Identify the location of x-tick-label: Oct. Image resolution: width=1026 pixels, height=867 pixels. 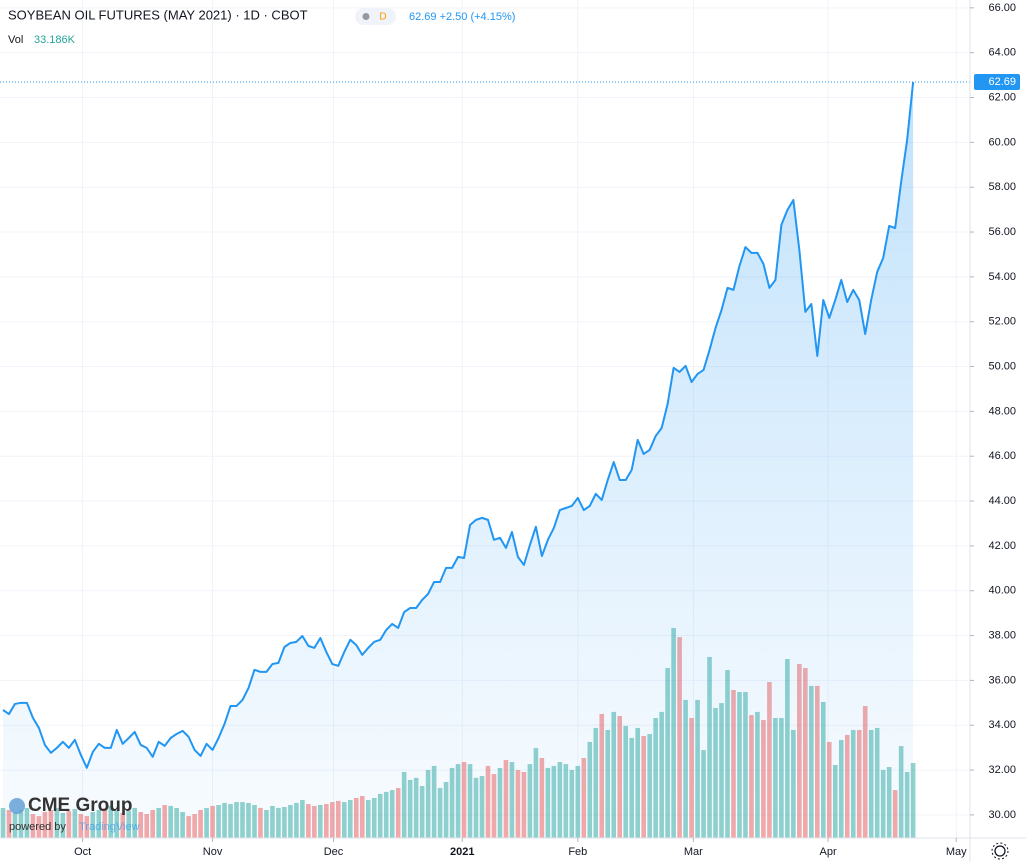
(82, 852).